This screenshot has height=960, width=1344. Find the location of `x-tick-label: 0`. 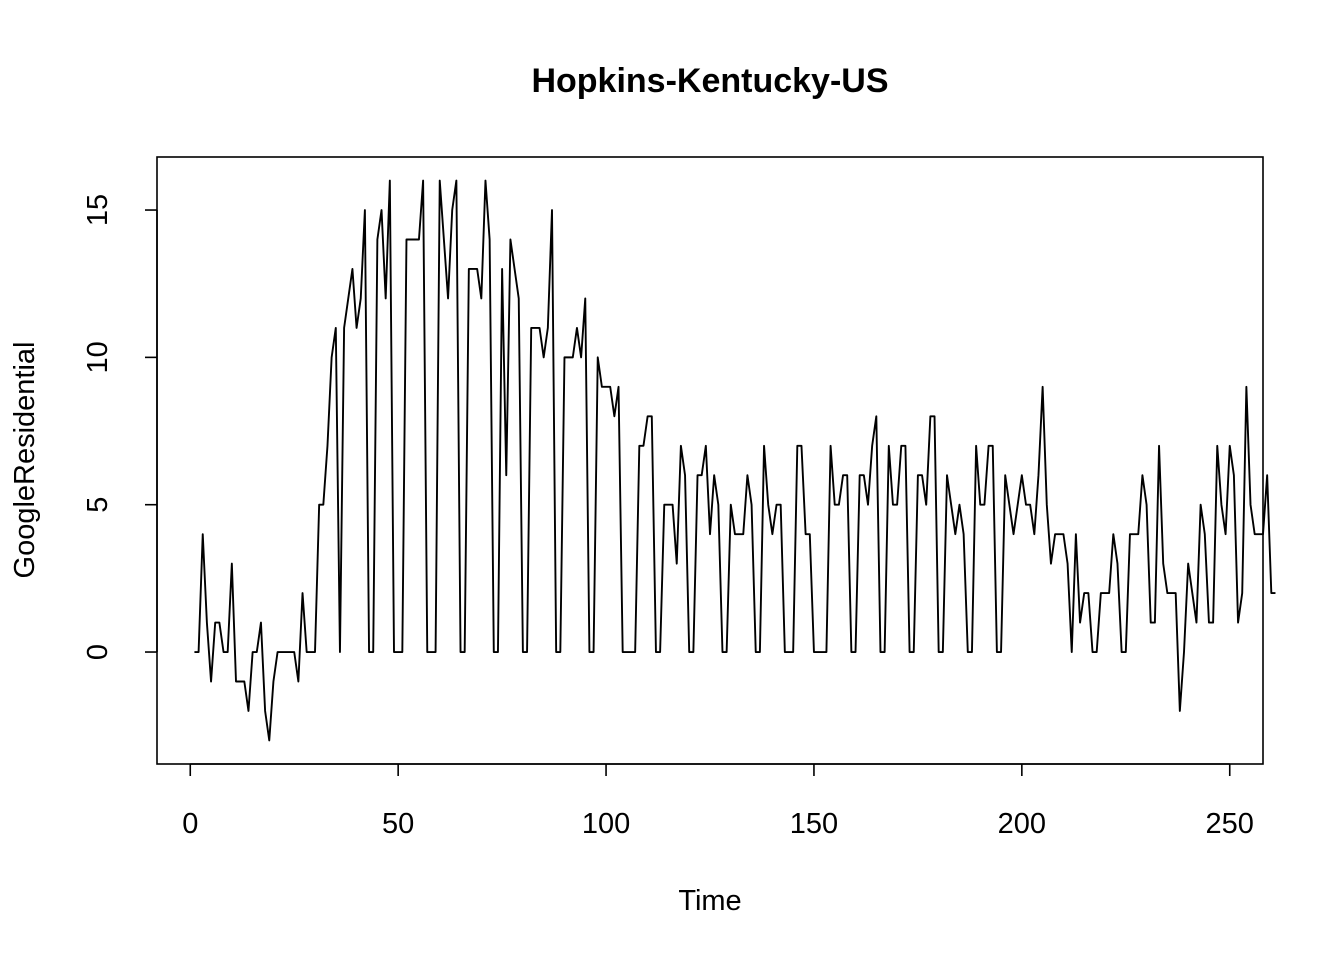

x-tick-label: 0 is located at coordinates (190, 824).